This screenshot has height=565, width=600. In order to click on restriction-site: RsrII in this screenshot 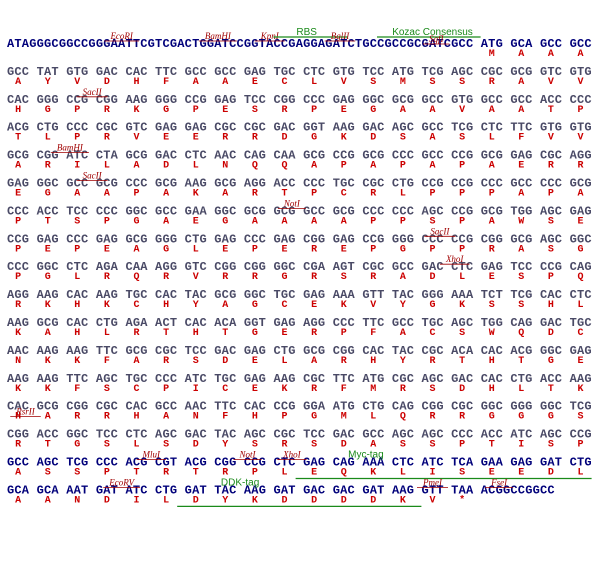, I will do `click(25, 412)`.